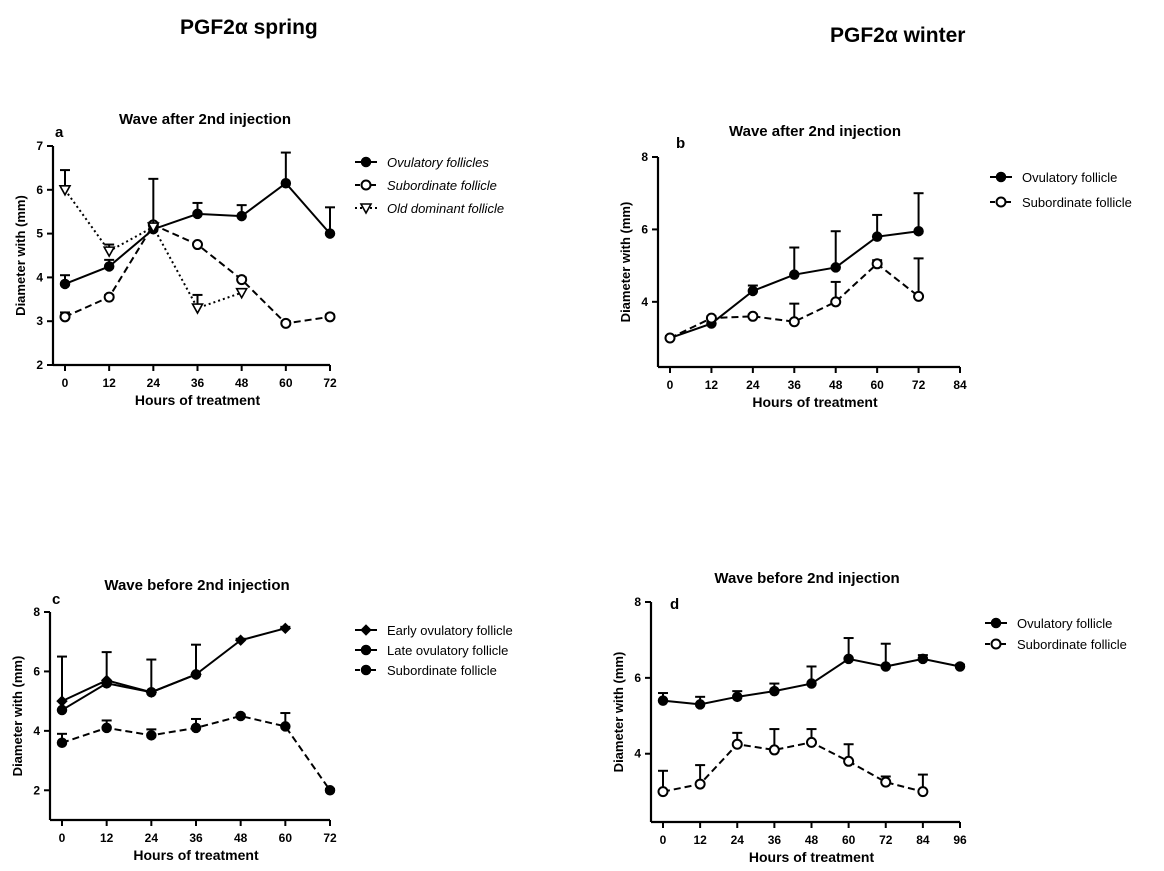 The width and height of the screenshot is (1164, 871). Describe the element at coordinates (1064, 623) in the screenshot. I see `legend-label: Ovulatory follicle` at that location.